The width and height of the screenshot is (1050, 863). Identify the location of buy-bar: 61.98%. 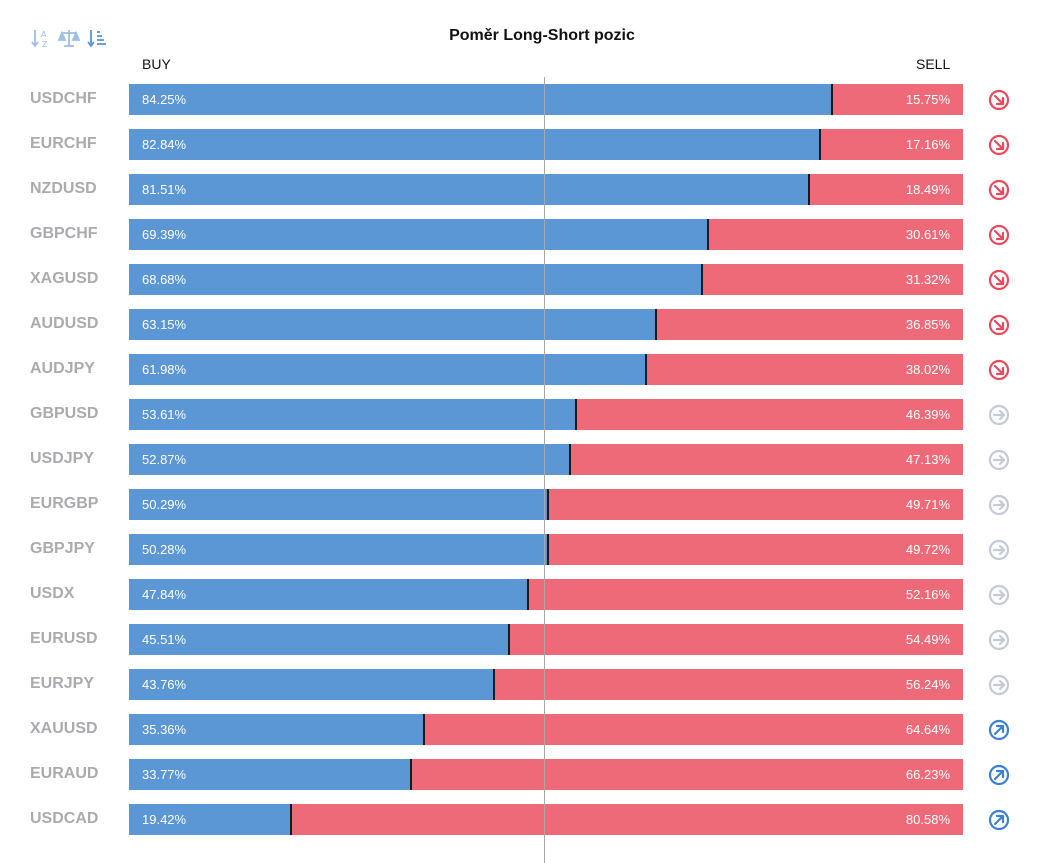
(387, 369).